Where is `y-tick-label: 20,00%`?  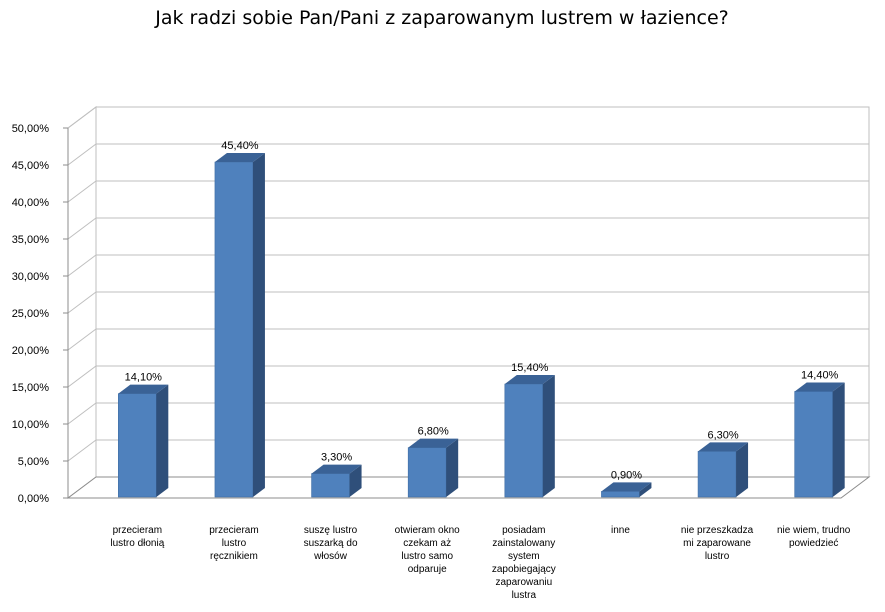 y-tick-label: 20,00% is located at coordinates (31, 351).